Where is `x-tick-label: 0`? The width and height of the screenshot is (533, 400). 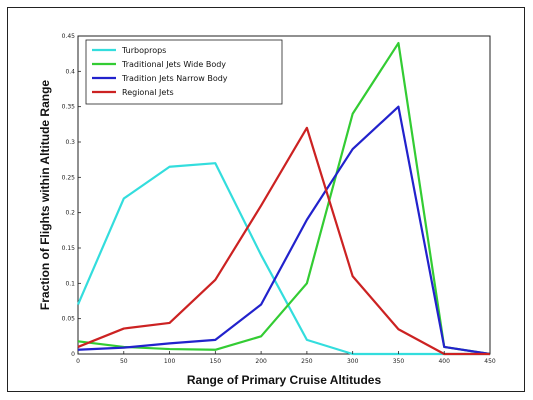
x-tick-label: 0 is located at coordinates (78, 361).